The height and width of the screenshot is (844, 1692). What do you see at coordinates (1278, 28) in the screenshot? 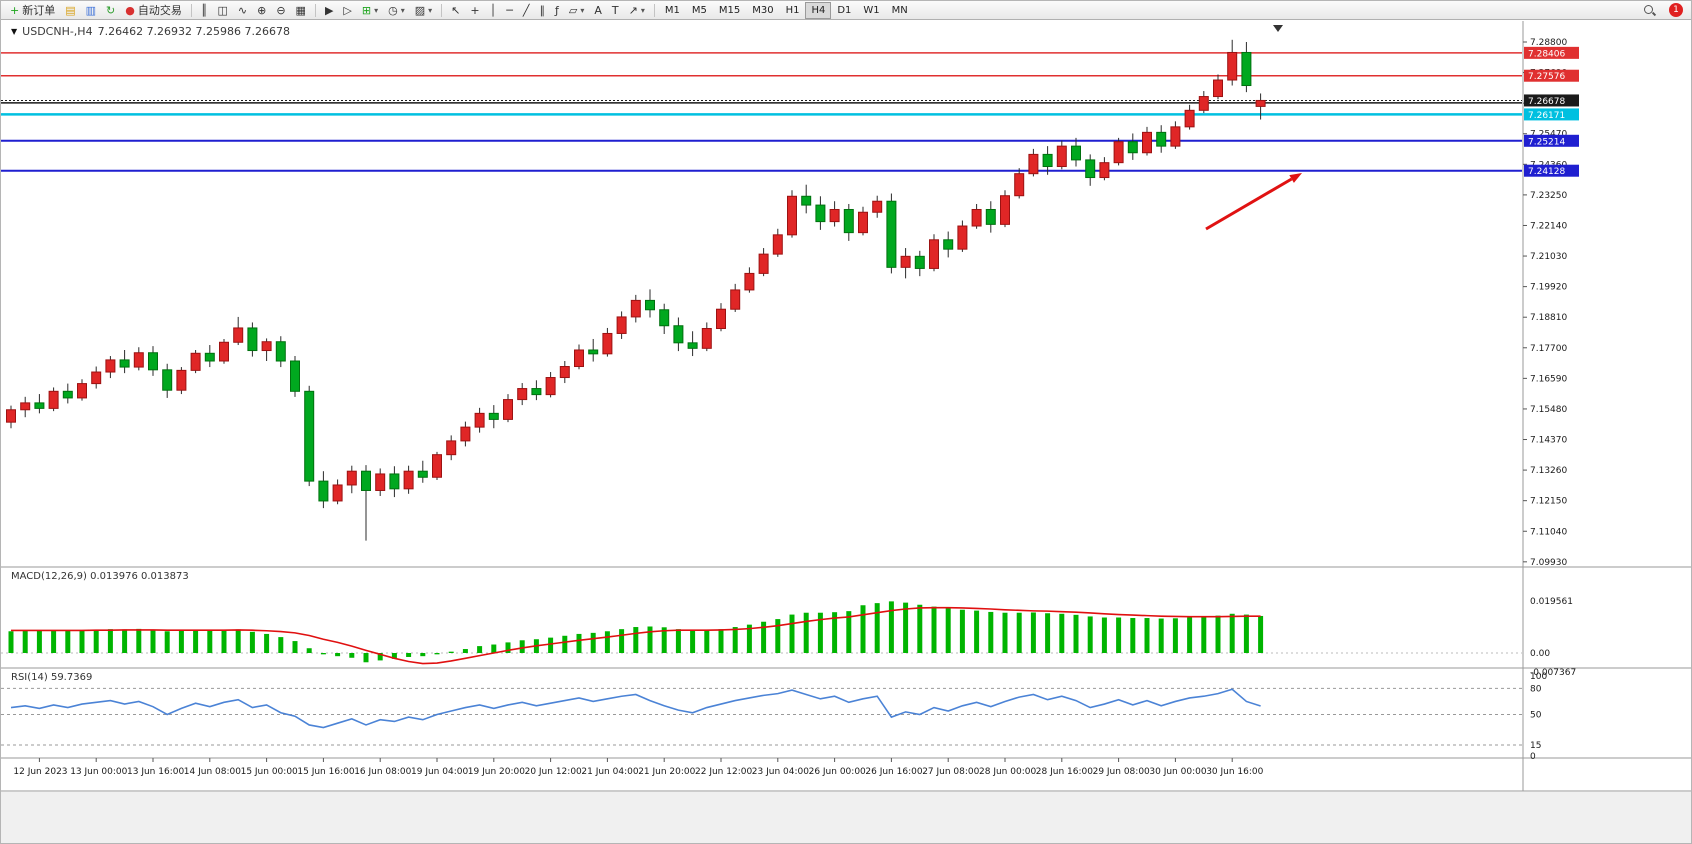
I see `chart-shift-marker` at bounding box center [1278, 28].